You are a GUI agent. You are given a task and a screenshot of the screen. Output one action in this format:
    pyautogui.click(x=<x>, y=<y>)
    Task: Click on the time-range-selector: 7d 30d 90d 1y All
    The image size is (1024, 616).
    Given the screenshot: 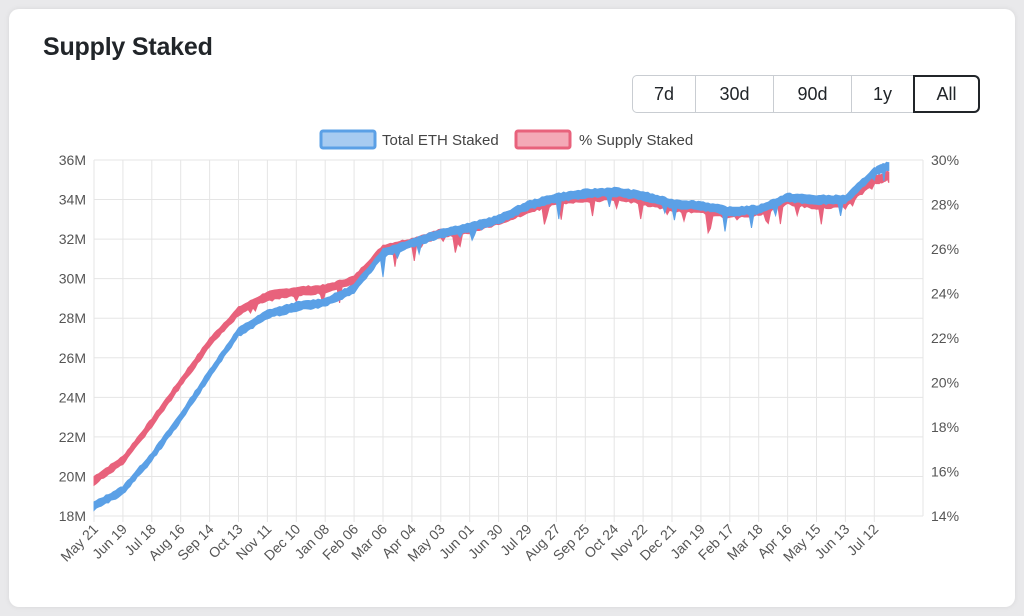 What is the action you would take?
    pyautogui.click(x=806, y=94)
    